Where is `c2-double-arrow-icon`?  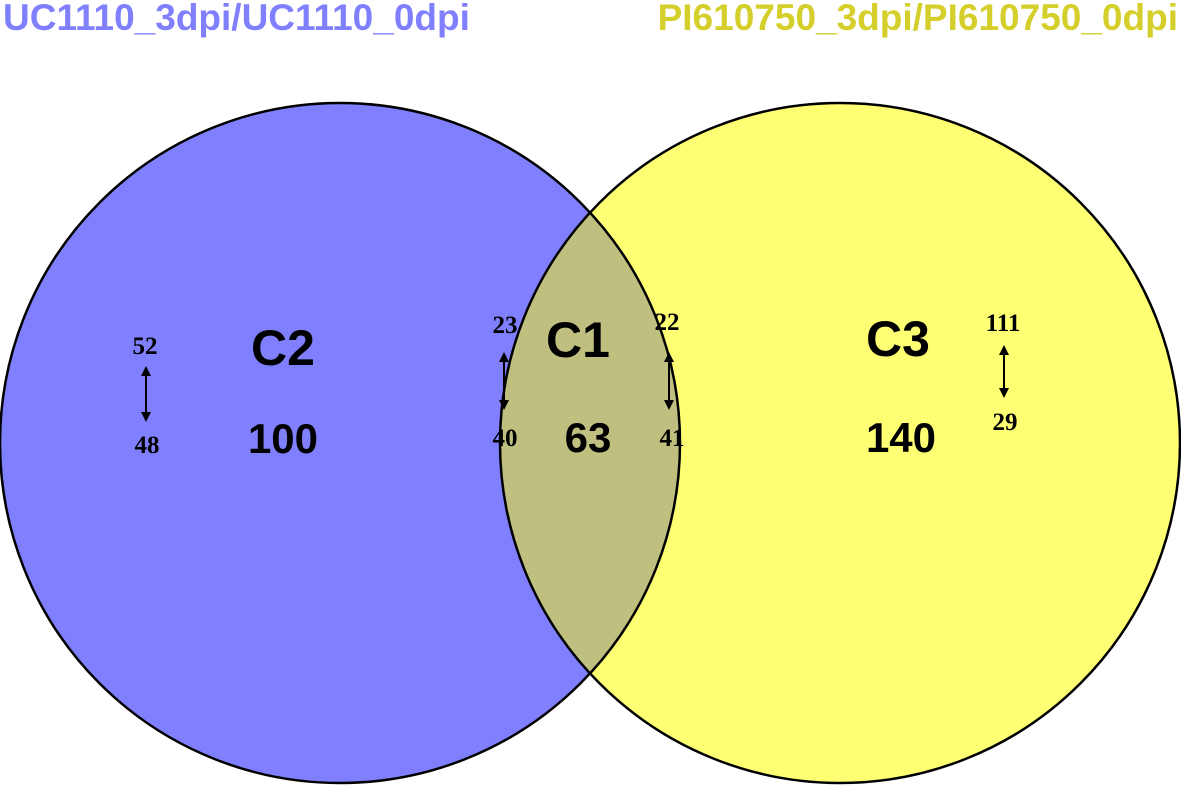
c2-double-arrow-icon is located at coordinates (146, 394).